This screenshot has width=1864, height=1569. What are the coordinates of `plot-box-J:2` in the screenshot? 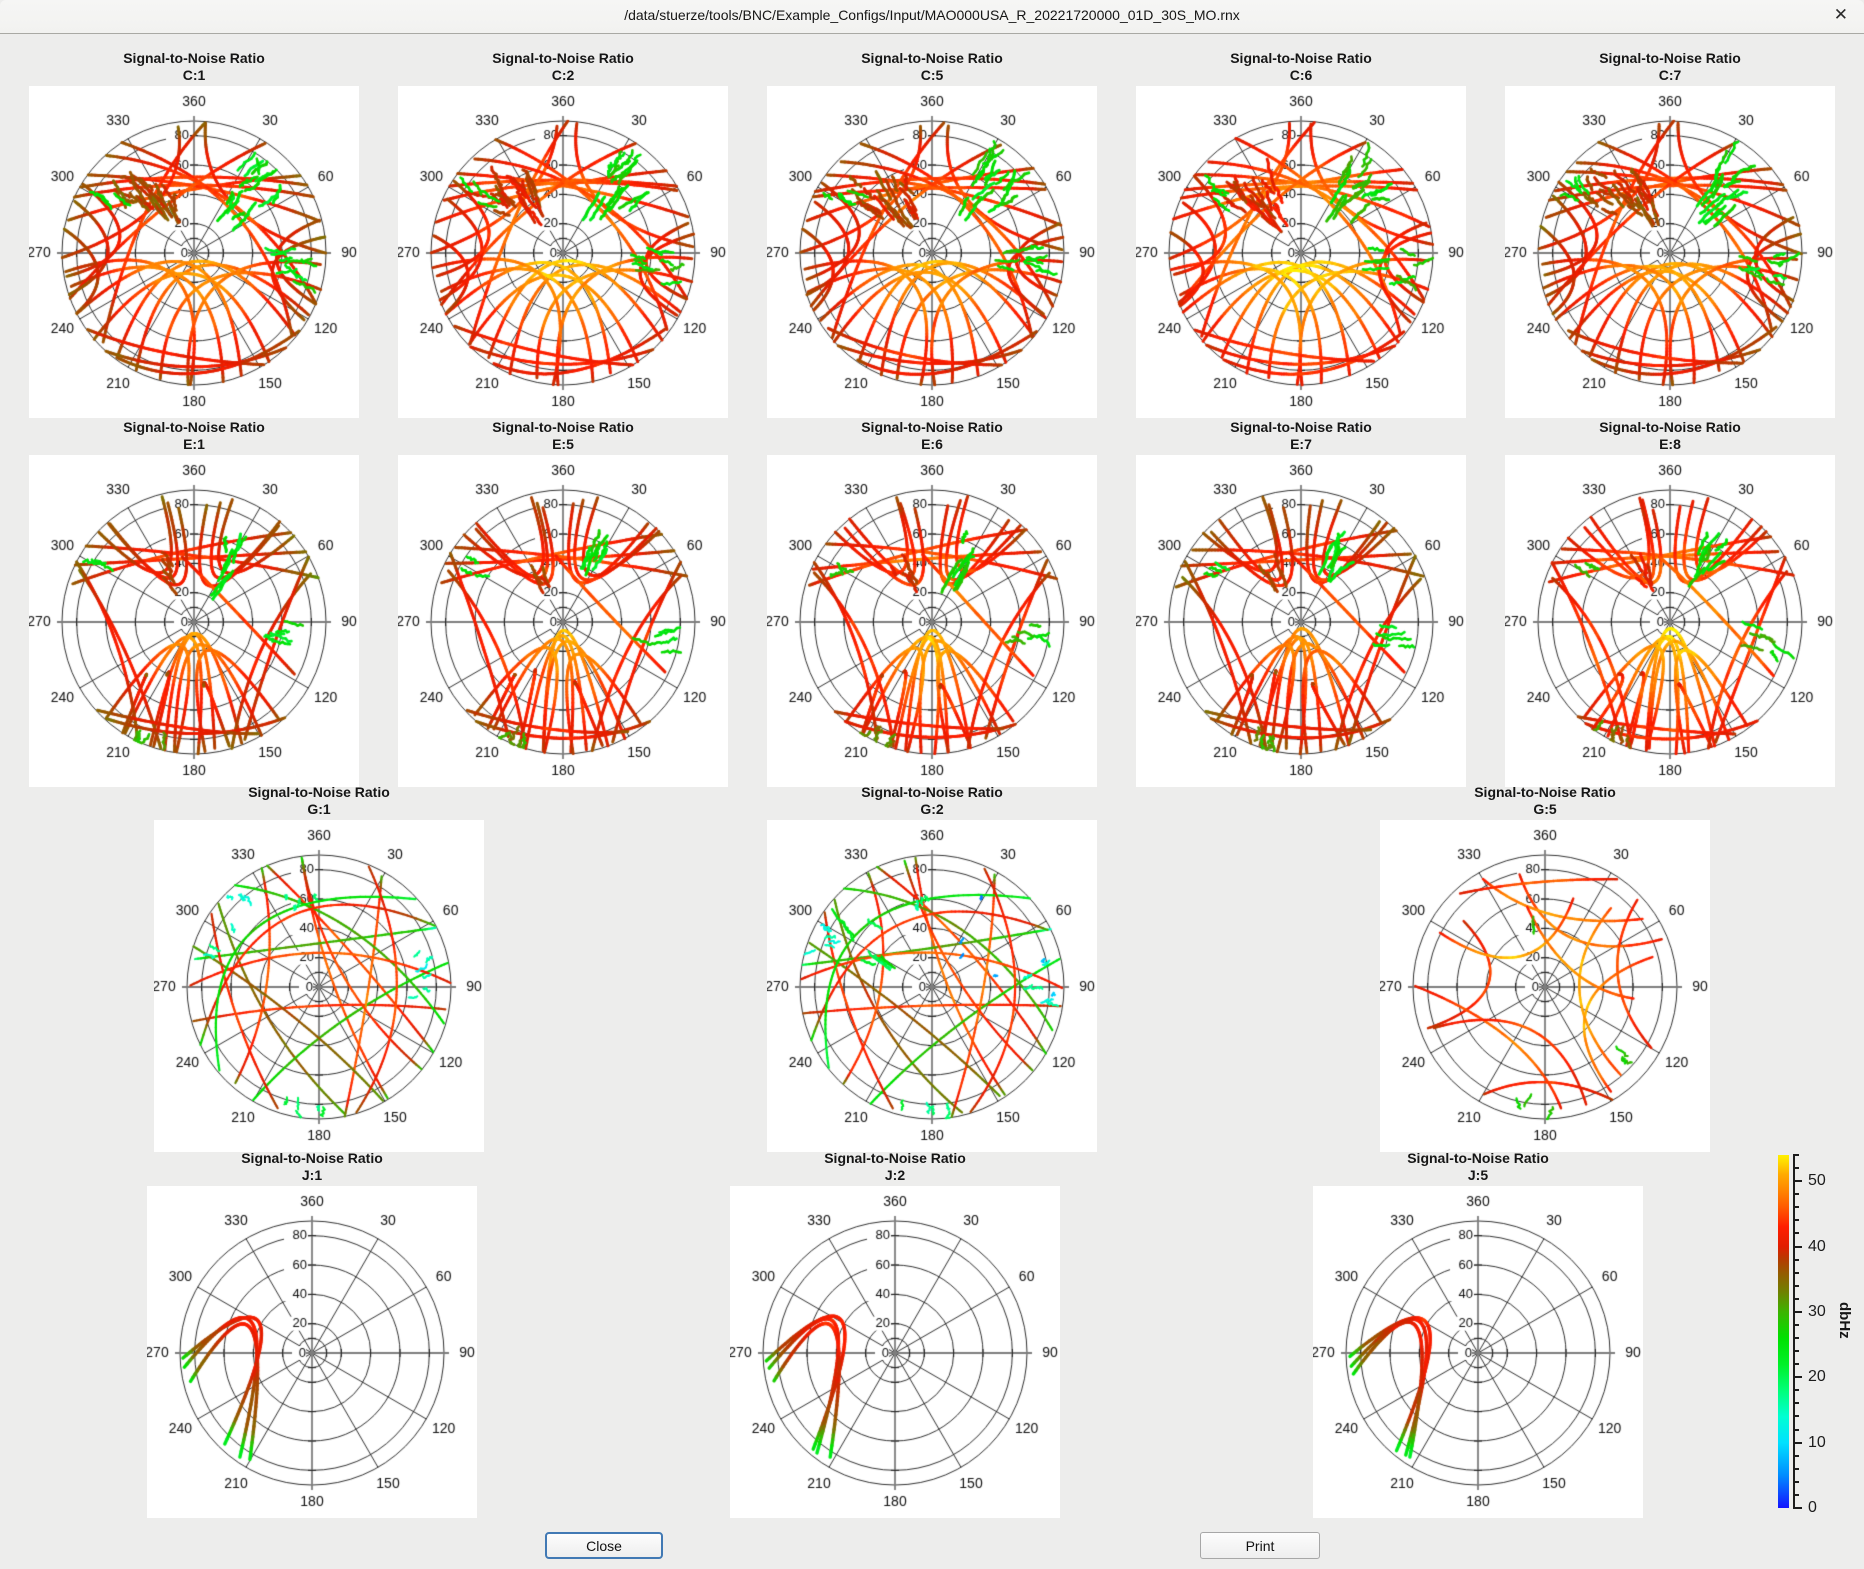 It's located at (895, 1352).